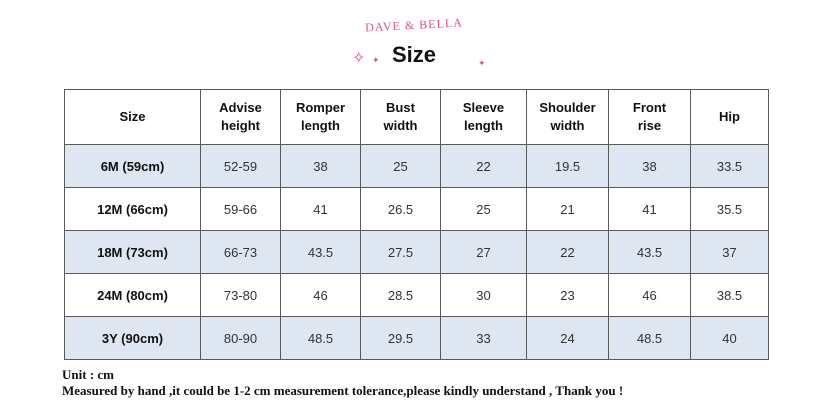 The image size is (828, 408). Describe the element at coordinates (729, 209) in the screenshot. I see `measurement-cell: 35.5` at that location.